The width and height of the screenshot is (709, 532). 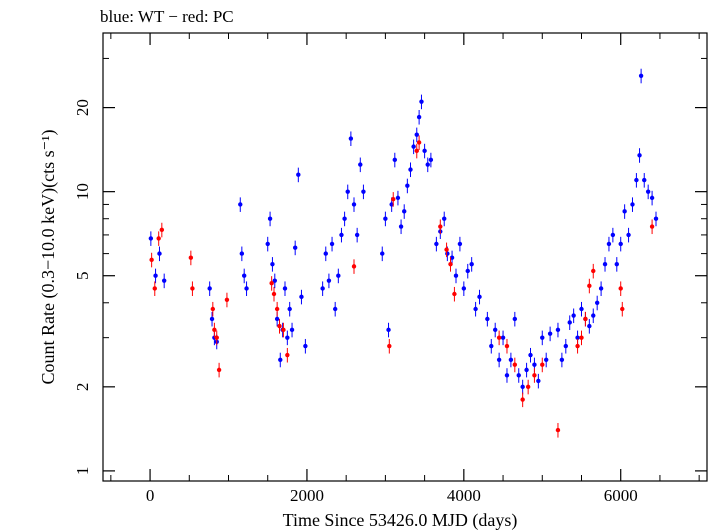 I want to click on x-tick-label: 2000, so click(x=307, y=495).